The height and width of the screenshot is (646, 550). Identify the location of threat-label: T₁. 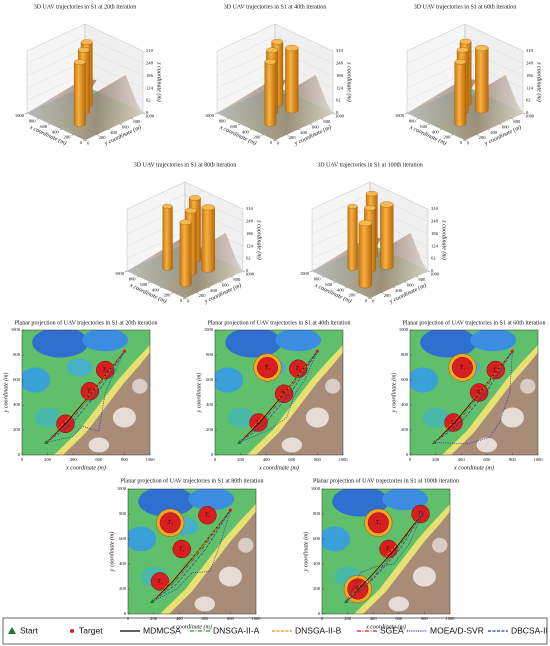
(453, 423).